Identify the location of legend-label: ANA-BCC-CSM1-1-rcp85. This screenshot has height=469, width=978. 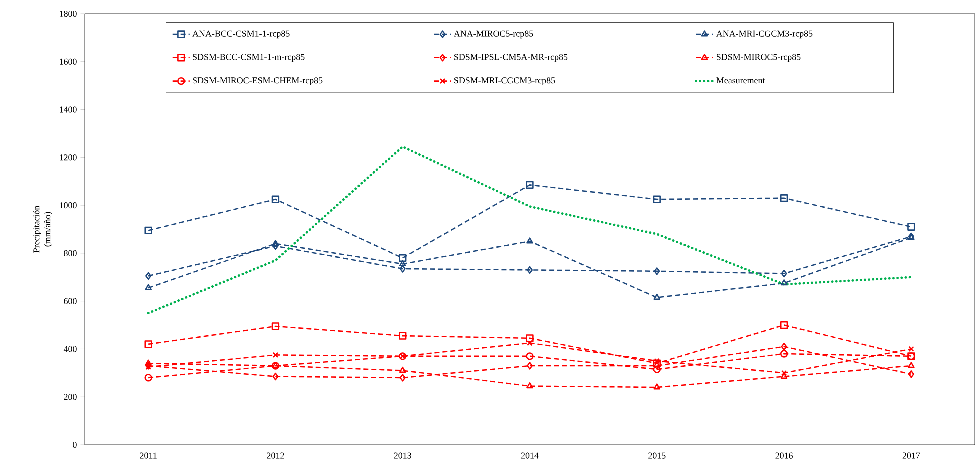
(241, 34).